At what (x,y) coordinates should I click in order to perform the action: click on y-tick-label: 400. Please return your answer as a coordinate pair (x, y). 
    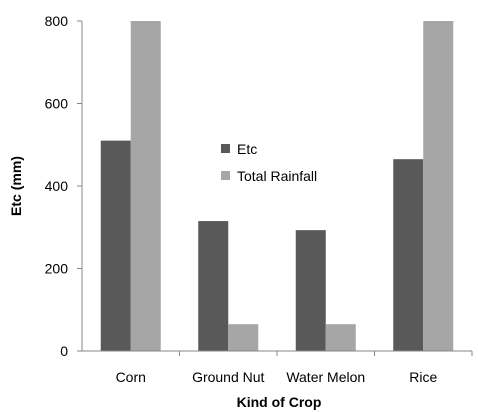
    Looking at the image, I should click on (57, 186).